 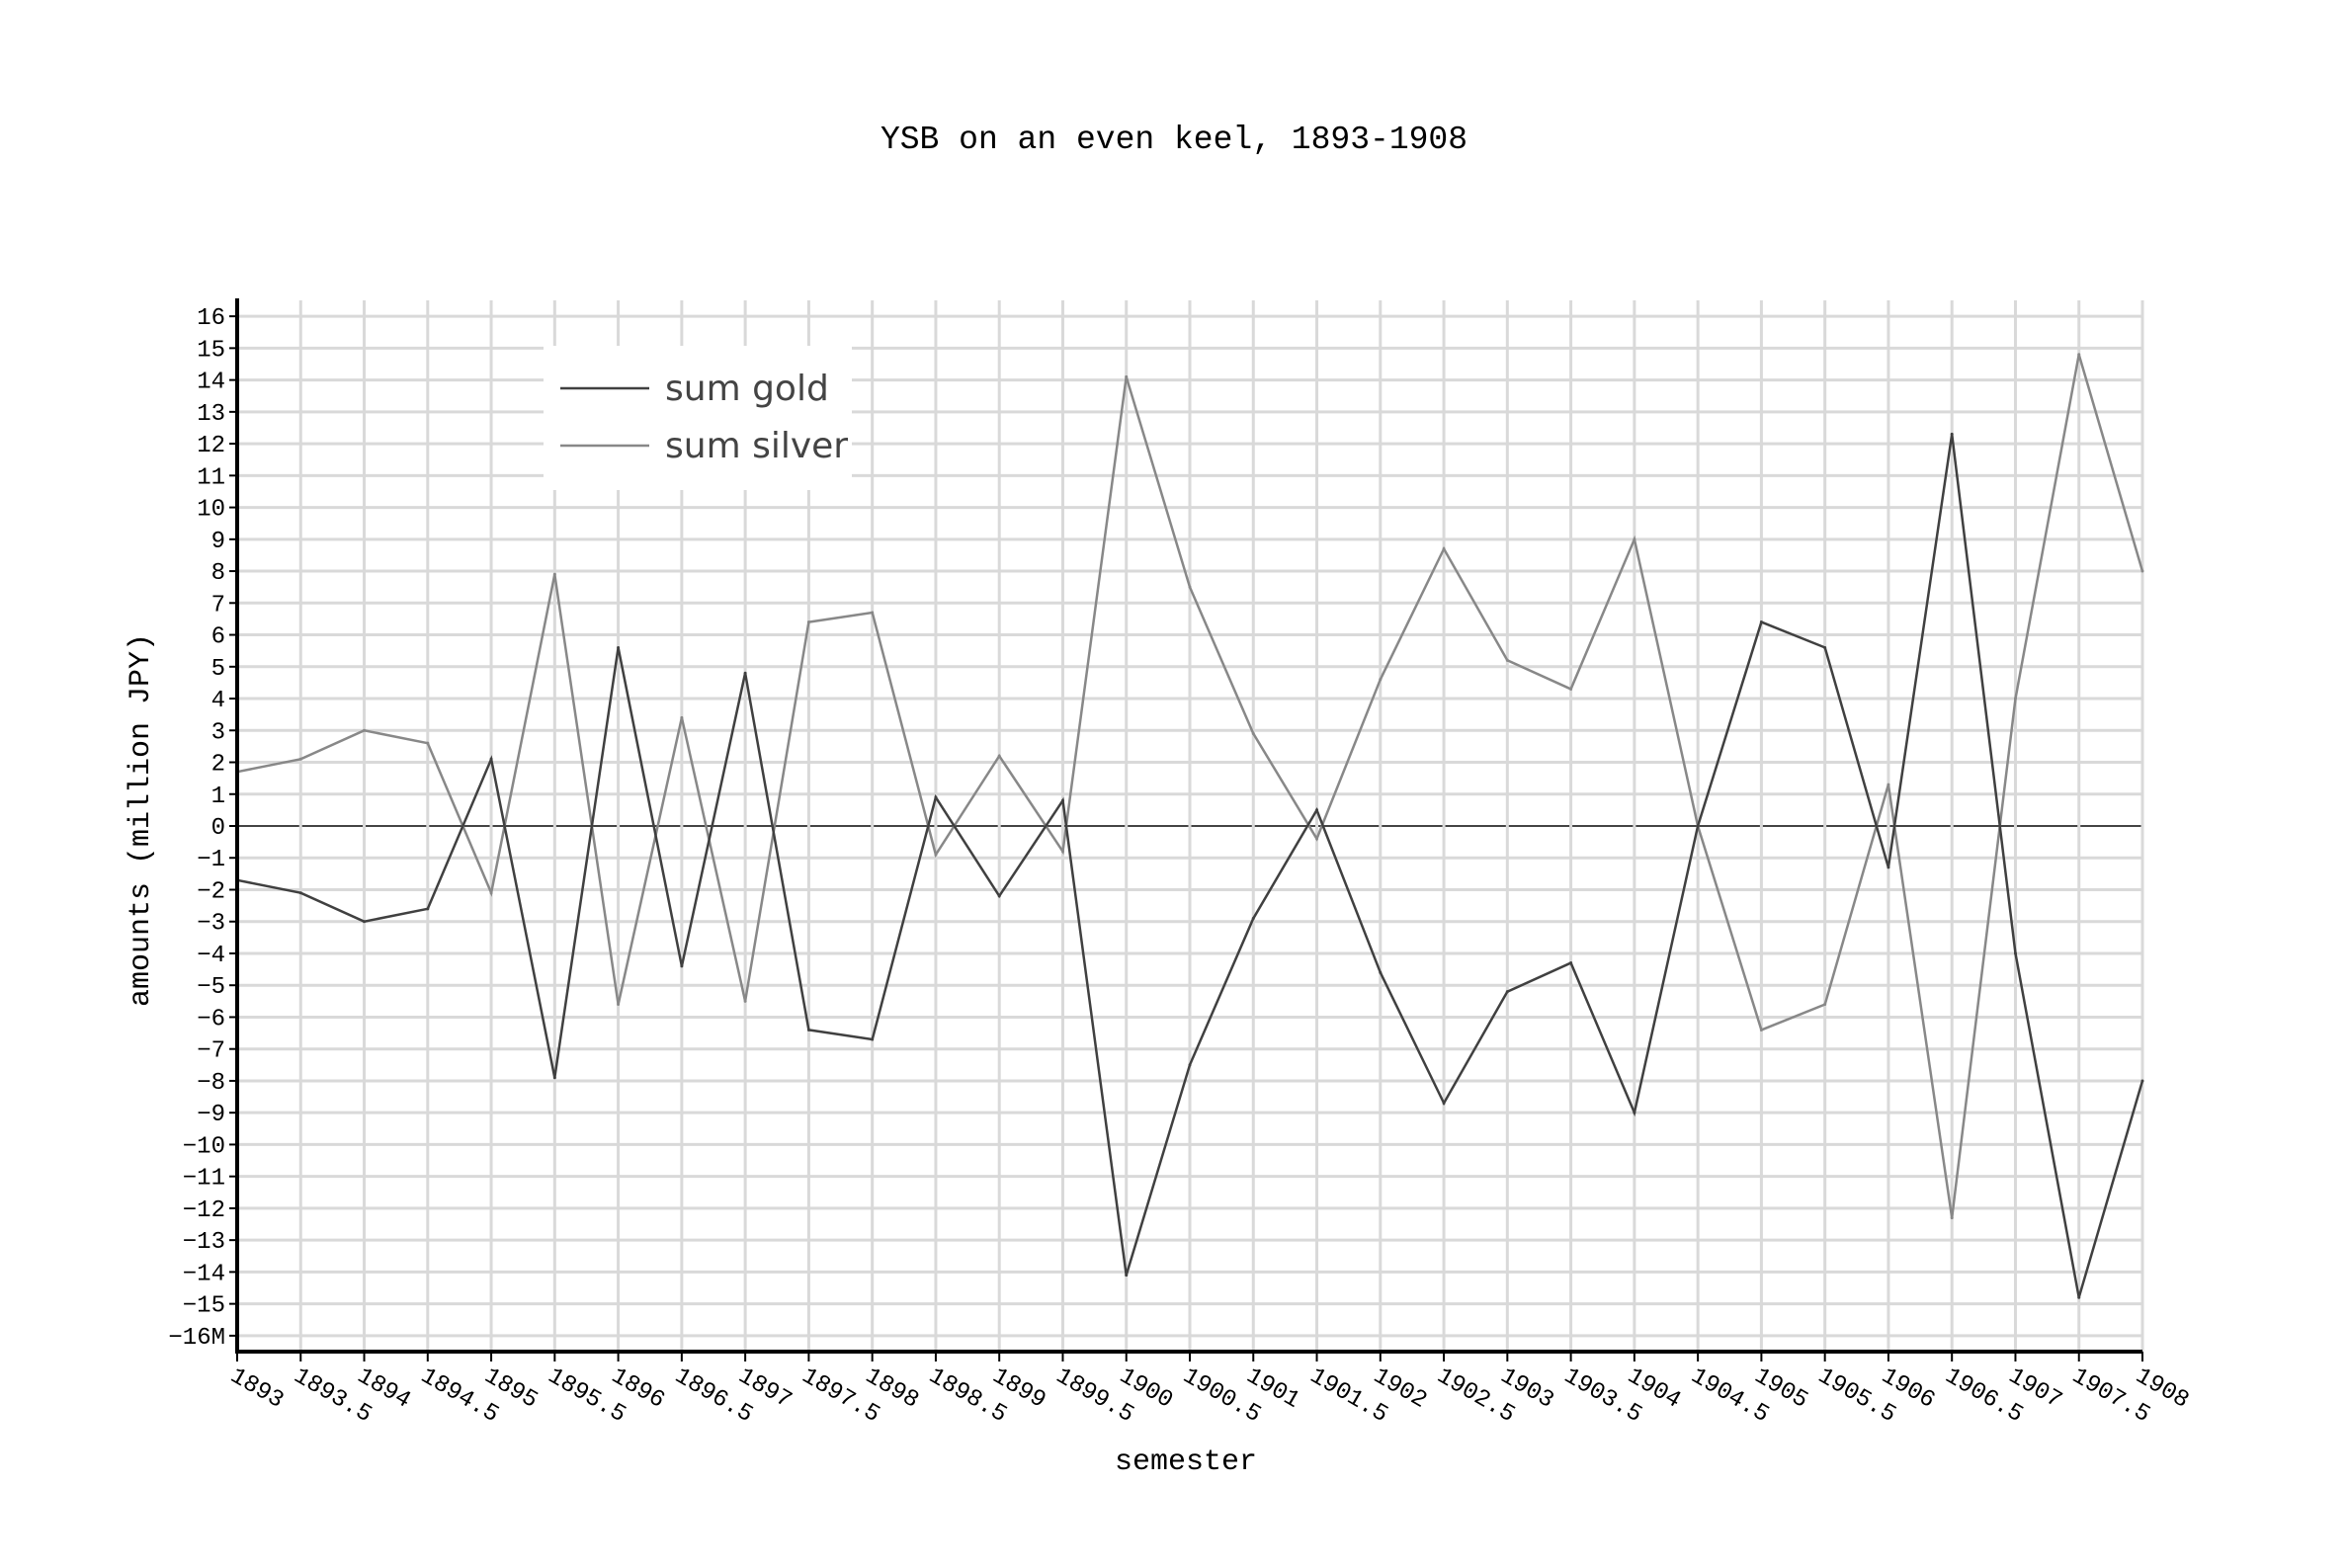 I want to click on y-tick-label: 1, so click(x=218, y=797).